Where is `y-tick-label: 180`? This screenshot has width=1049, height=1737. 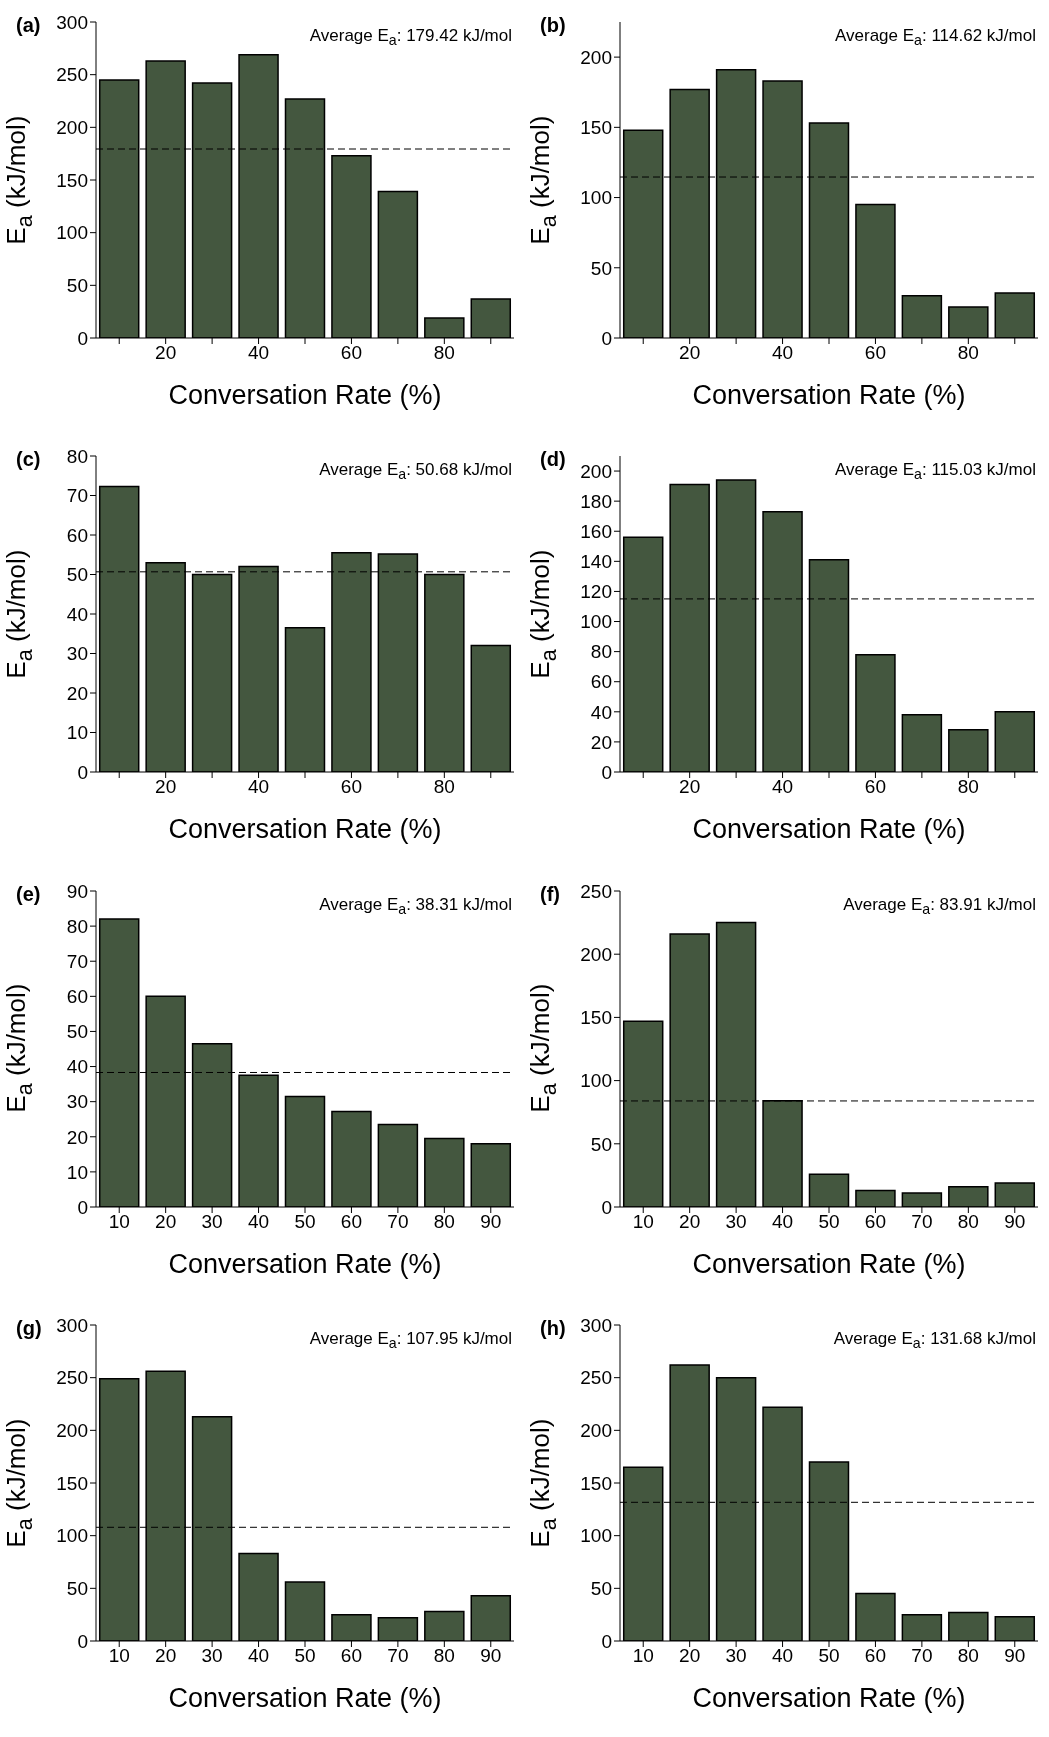 y-tick-label: 180 is located at coordinates (596, 502).